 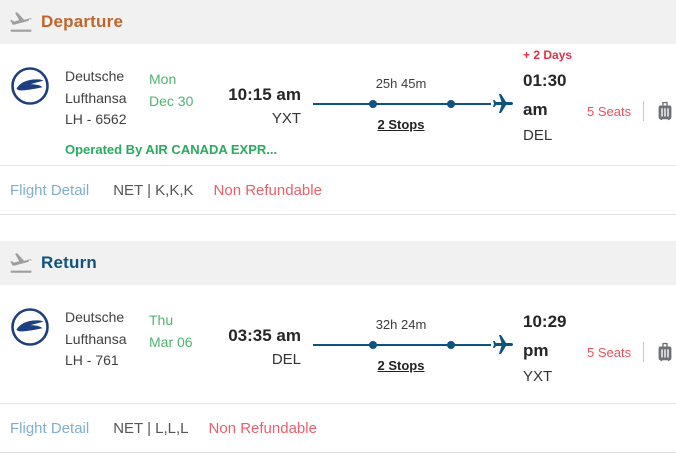 I want to click on origin-block: 03:35 am DEL, so click(x=255, y=328).